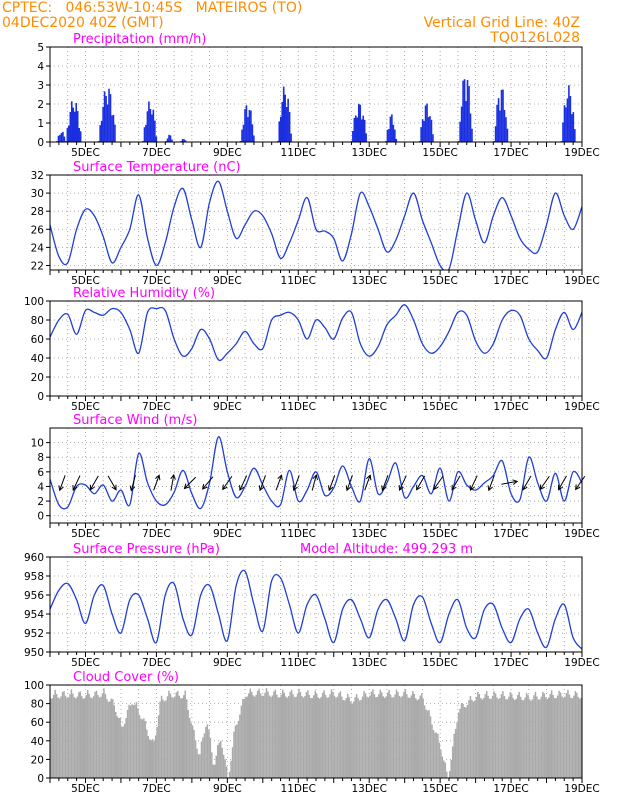 Image resolution: width=618 pixels, height=800 pixels. I want to click on temp-xtick-label: 15DEC, so click(439, 281).